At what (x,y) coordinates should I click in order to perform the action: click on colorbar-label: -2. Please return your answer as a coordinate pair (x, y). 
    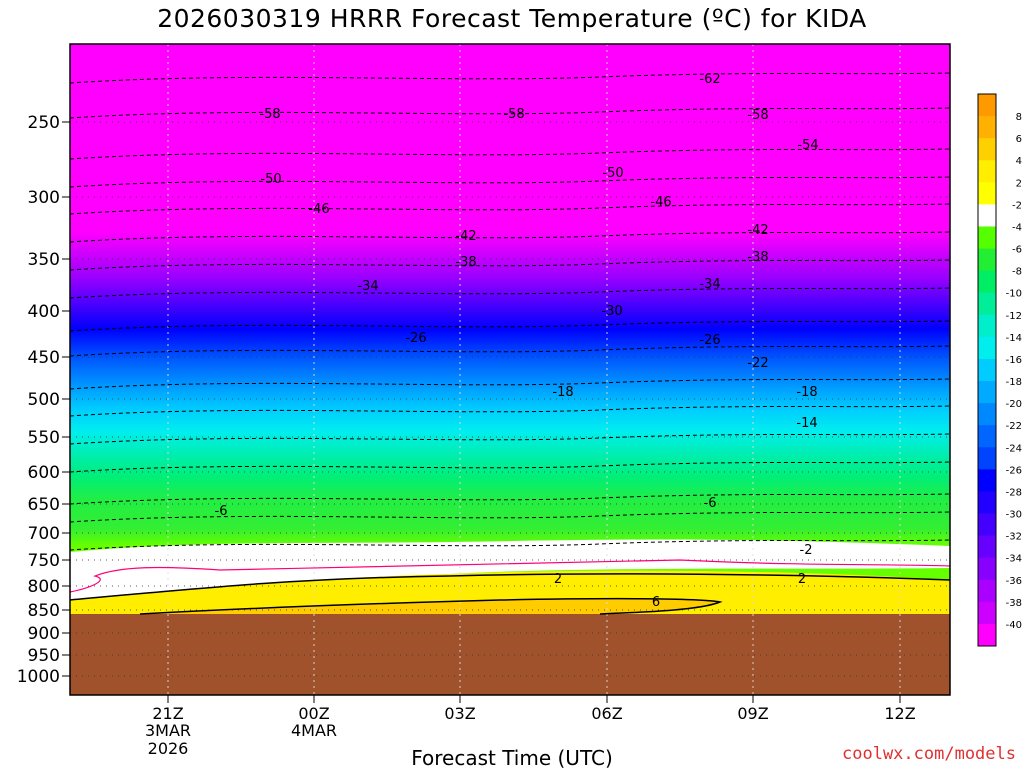
    Looking at the image, I should click on (1017, 205).